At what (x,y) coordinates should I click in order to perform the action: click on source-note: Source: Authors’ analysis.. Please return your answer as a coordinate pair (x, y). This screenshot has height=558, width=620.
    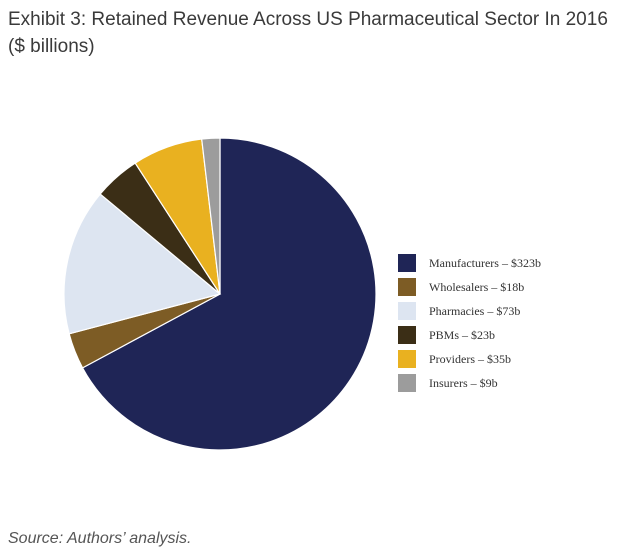
    Looking at the image, I should click on (100, 538).